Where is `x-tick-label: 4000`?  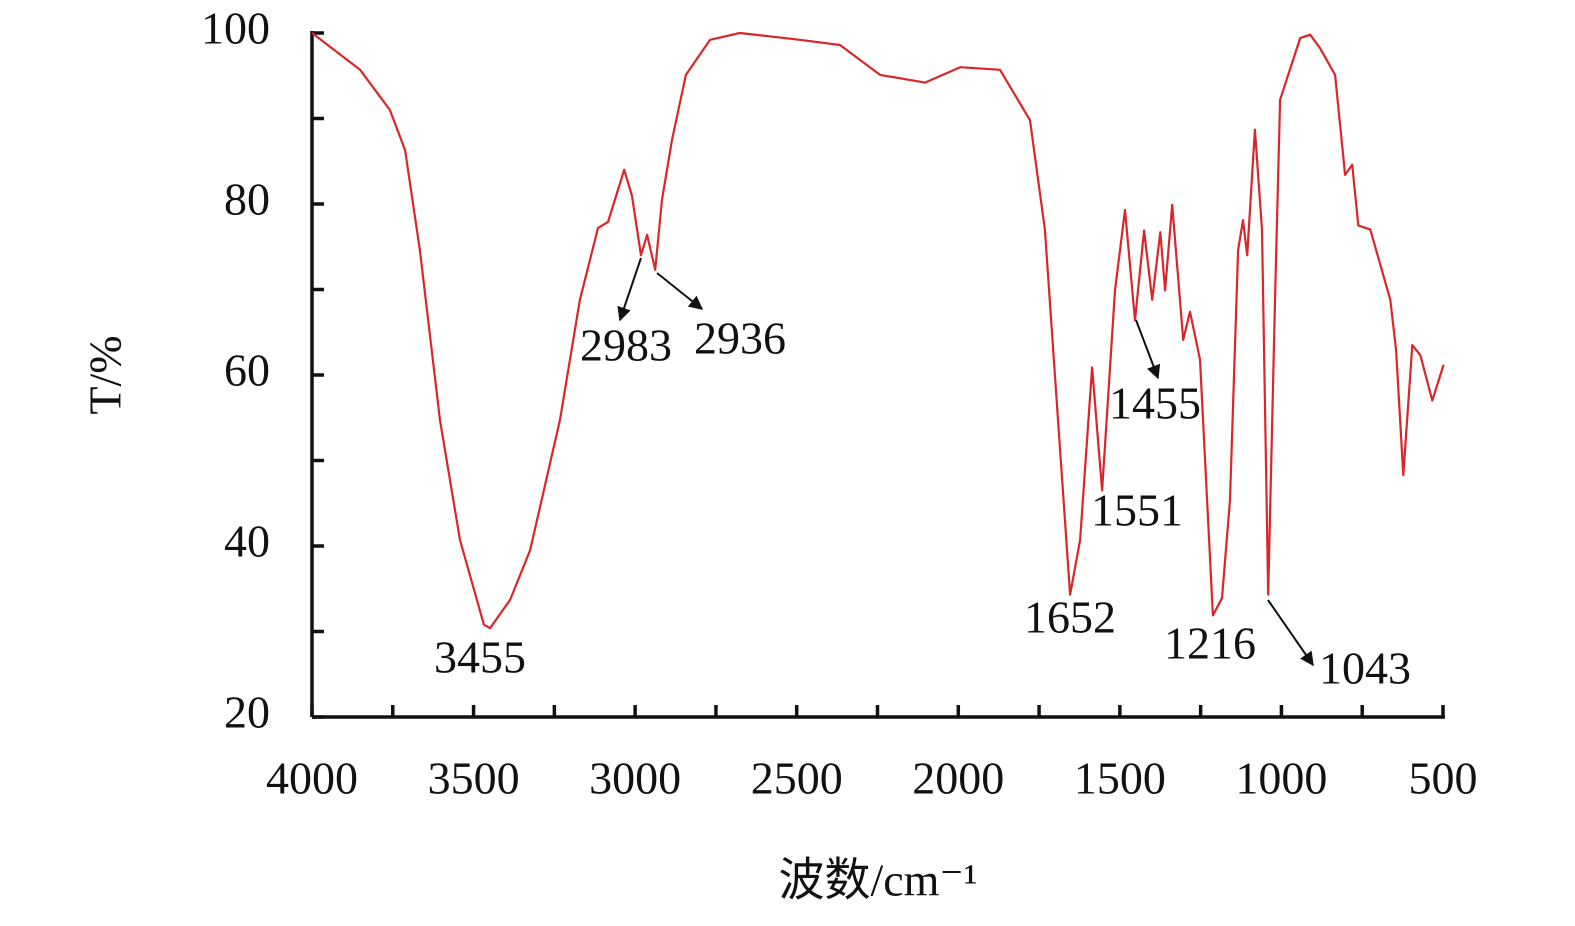 x-tick-label: 4000 is located at coordinates (312, 778).